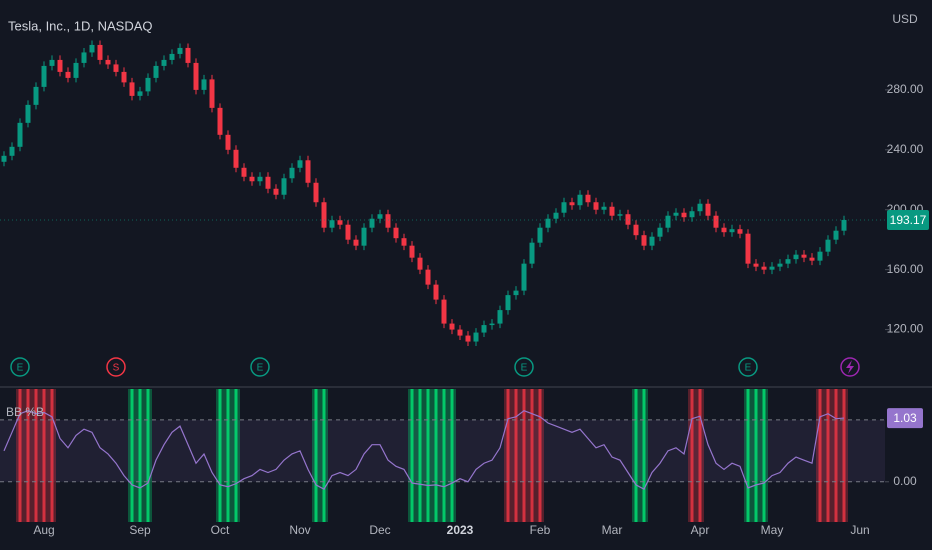 The width and height of the screenshot is (932, 550). I want to click on x-tick-label: Sep, so click(140, 530).